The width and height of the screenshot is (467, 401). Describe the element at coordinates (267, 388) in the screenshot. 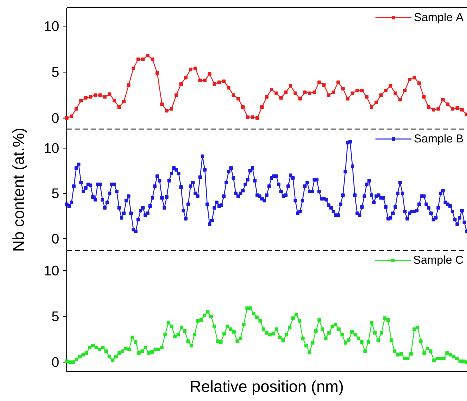

I see `x-axis-title: Relative position (nm)` at that location.